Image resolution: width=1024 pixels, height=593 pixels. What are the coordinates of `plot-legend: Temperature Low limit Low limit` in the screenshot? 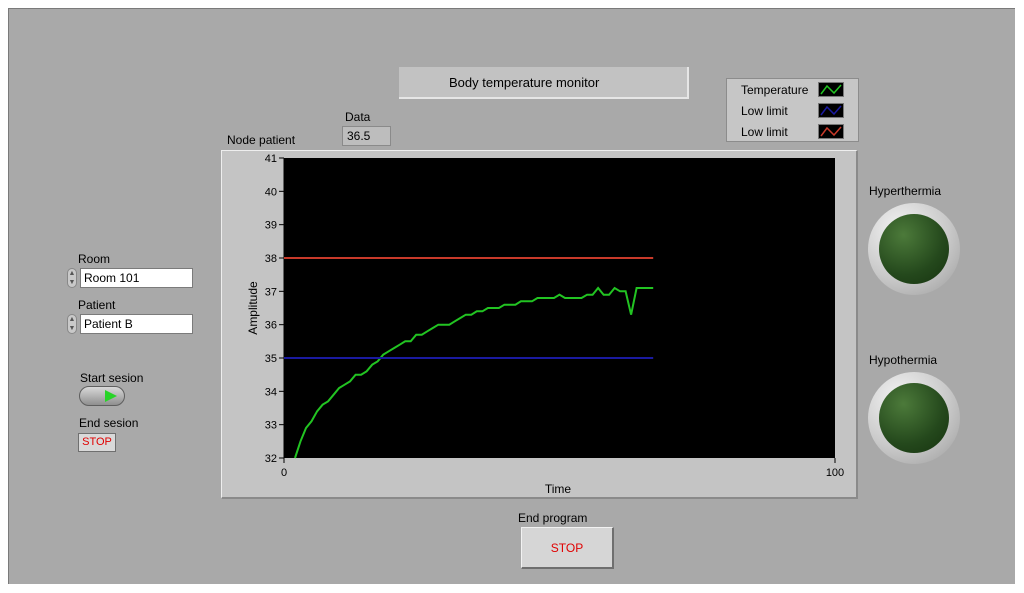 It's located at (792, 110).